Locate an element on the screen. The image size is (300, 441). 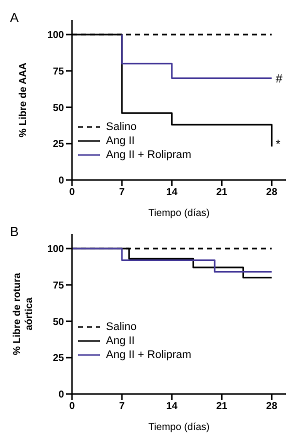
text: A is located at coordinates (14, 17).